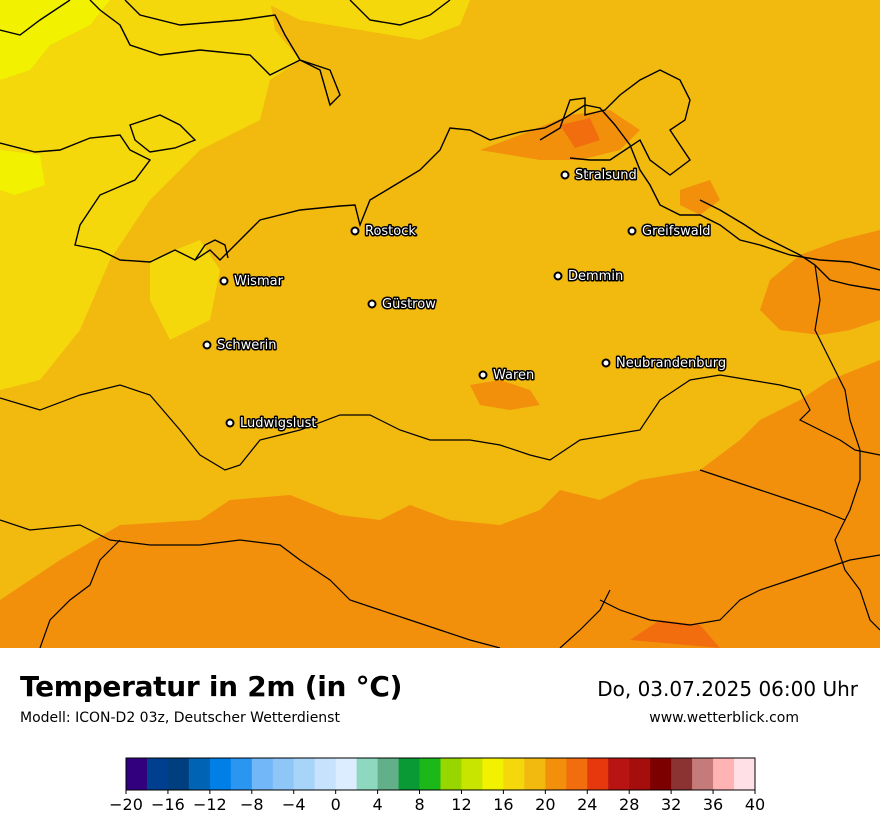 The image size is (880, 830). What do you see at coordinates (629, 804) in the screenshot?
I see `colorbar-tick-label: 28` at bounding box center [629, 804].